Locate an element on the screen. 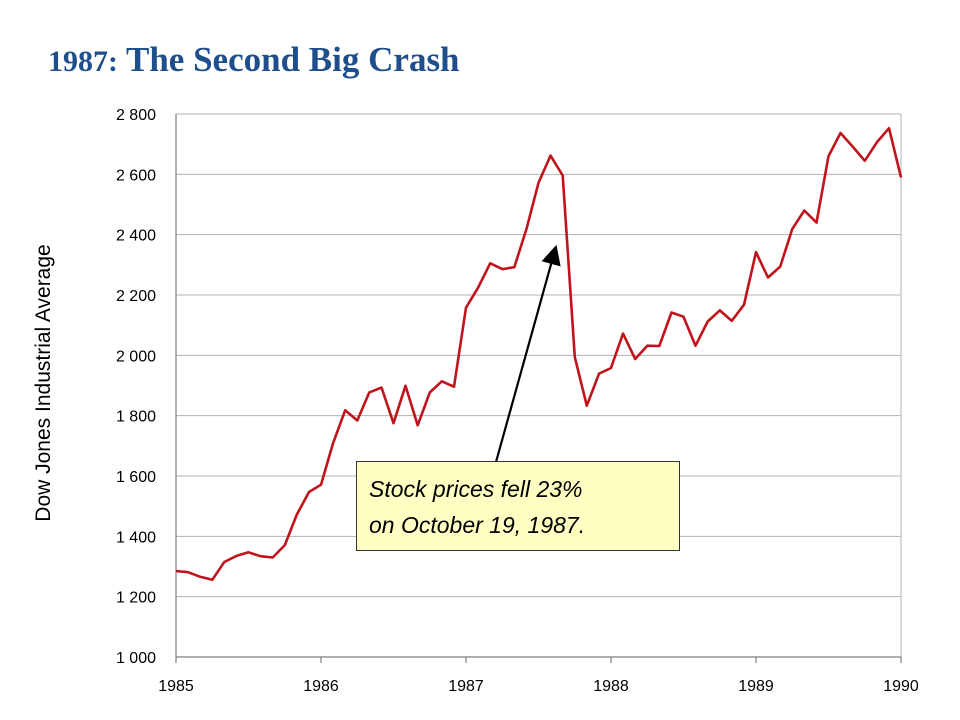 This screenshot has width=960, height=720. annotation-arrow is located at coordinates (527, 353).